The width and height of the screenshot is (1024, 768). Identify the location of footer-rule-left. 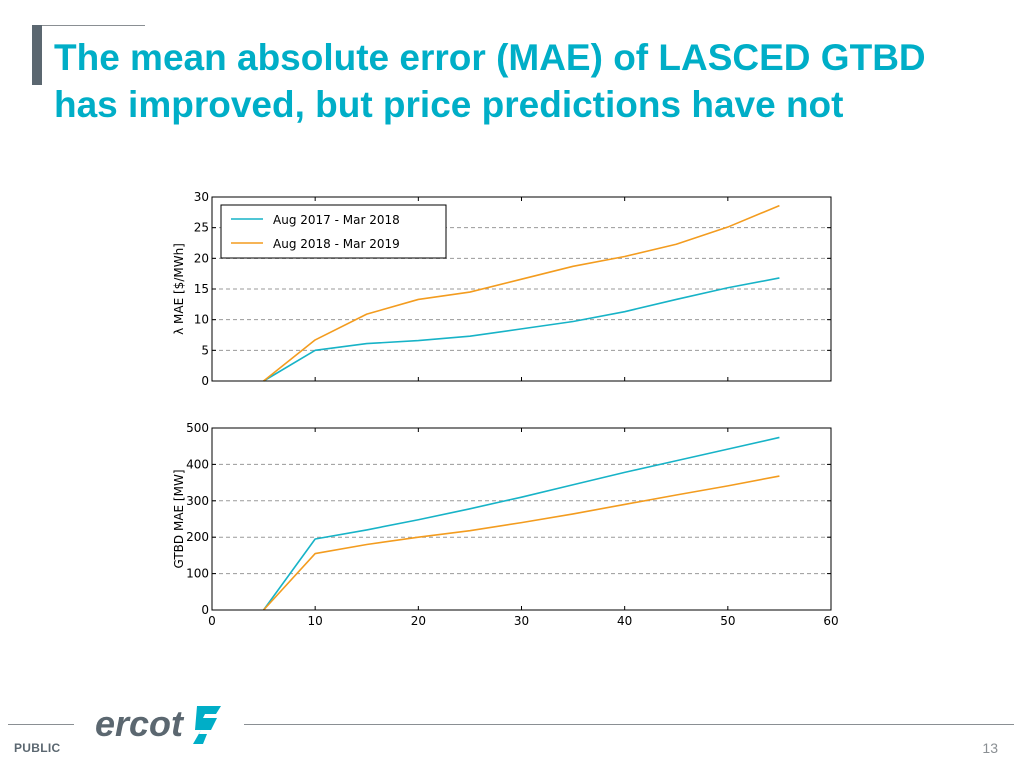
(41, 724).